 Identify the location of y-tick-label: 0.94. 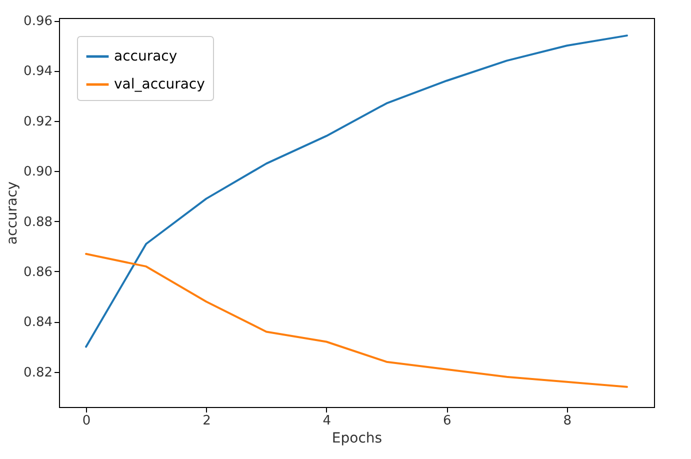
(38, 72).